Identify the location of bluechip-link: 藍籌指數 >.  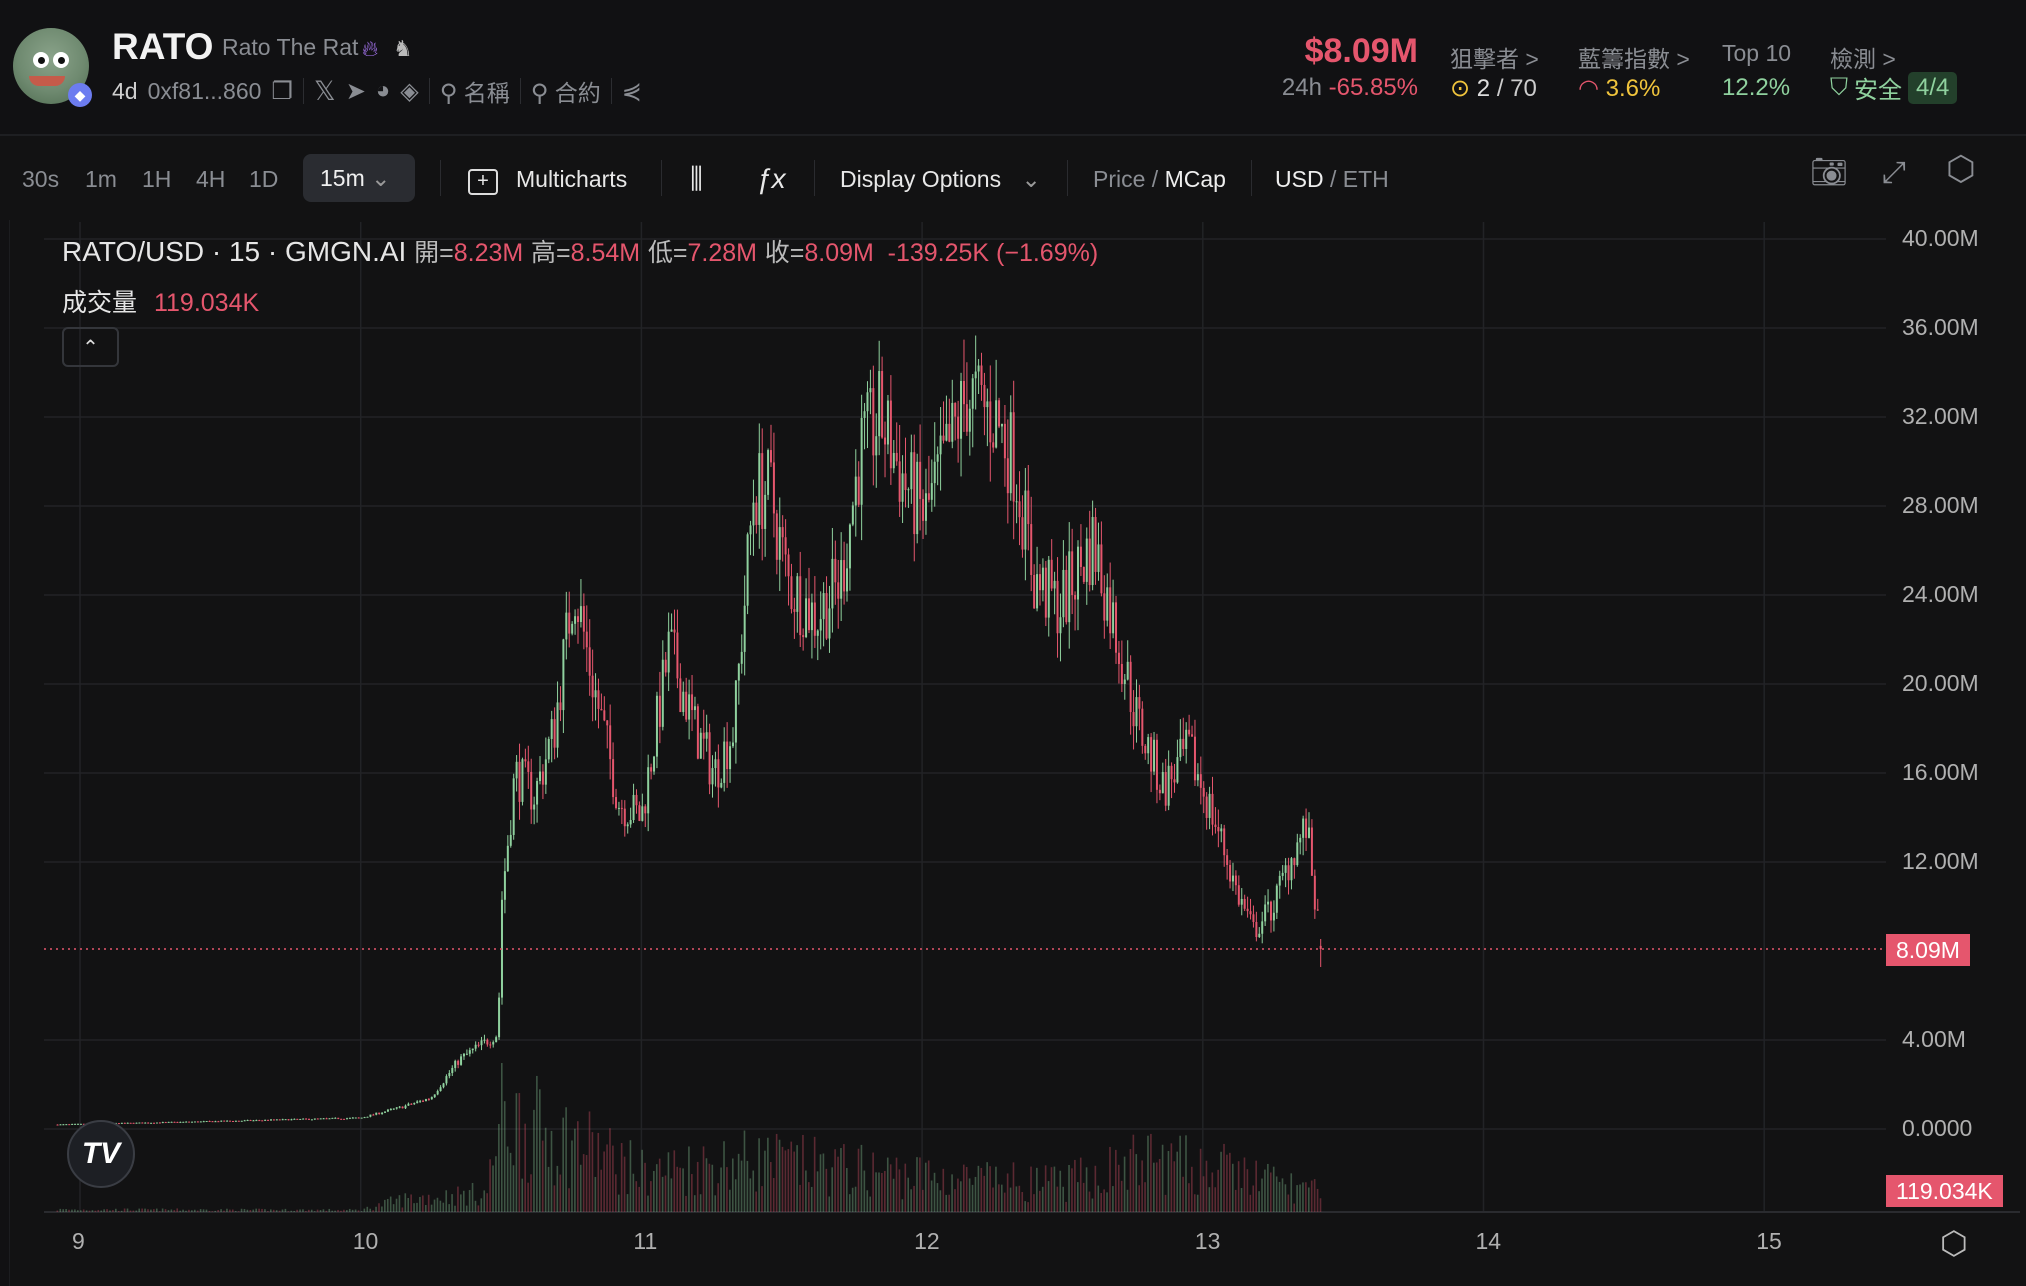
(1634, 59).